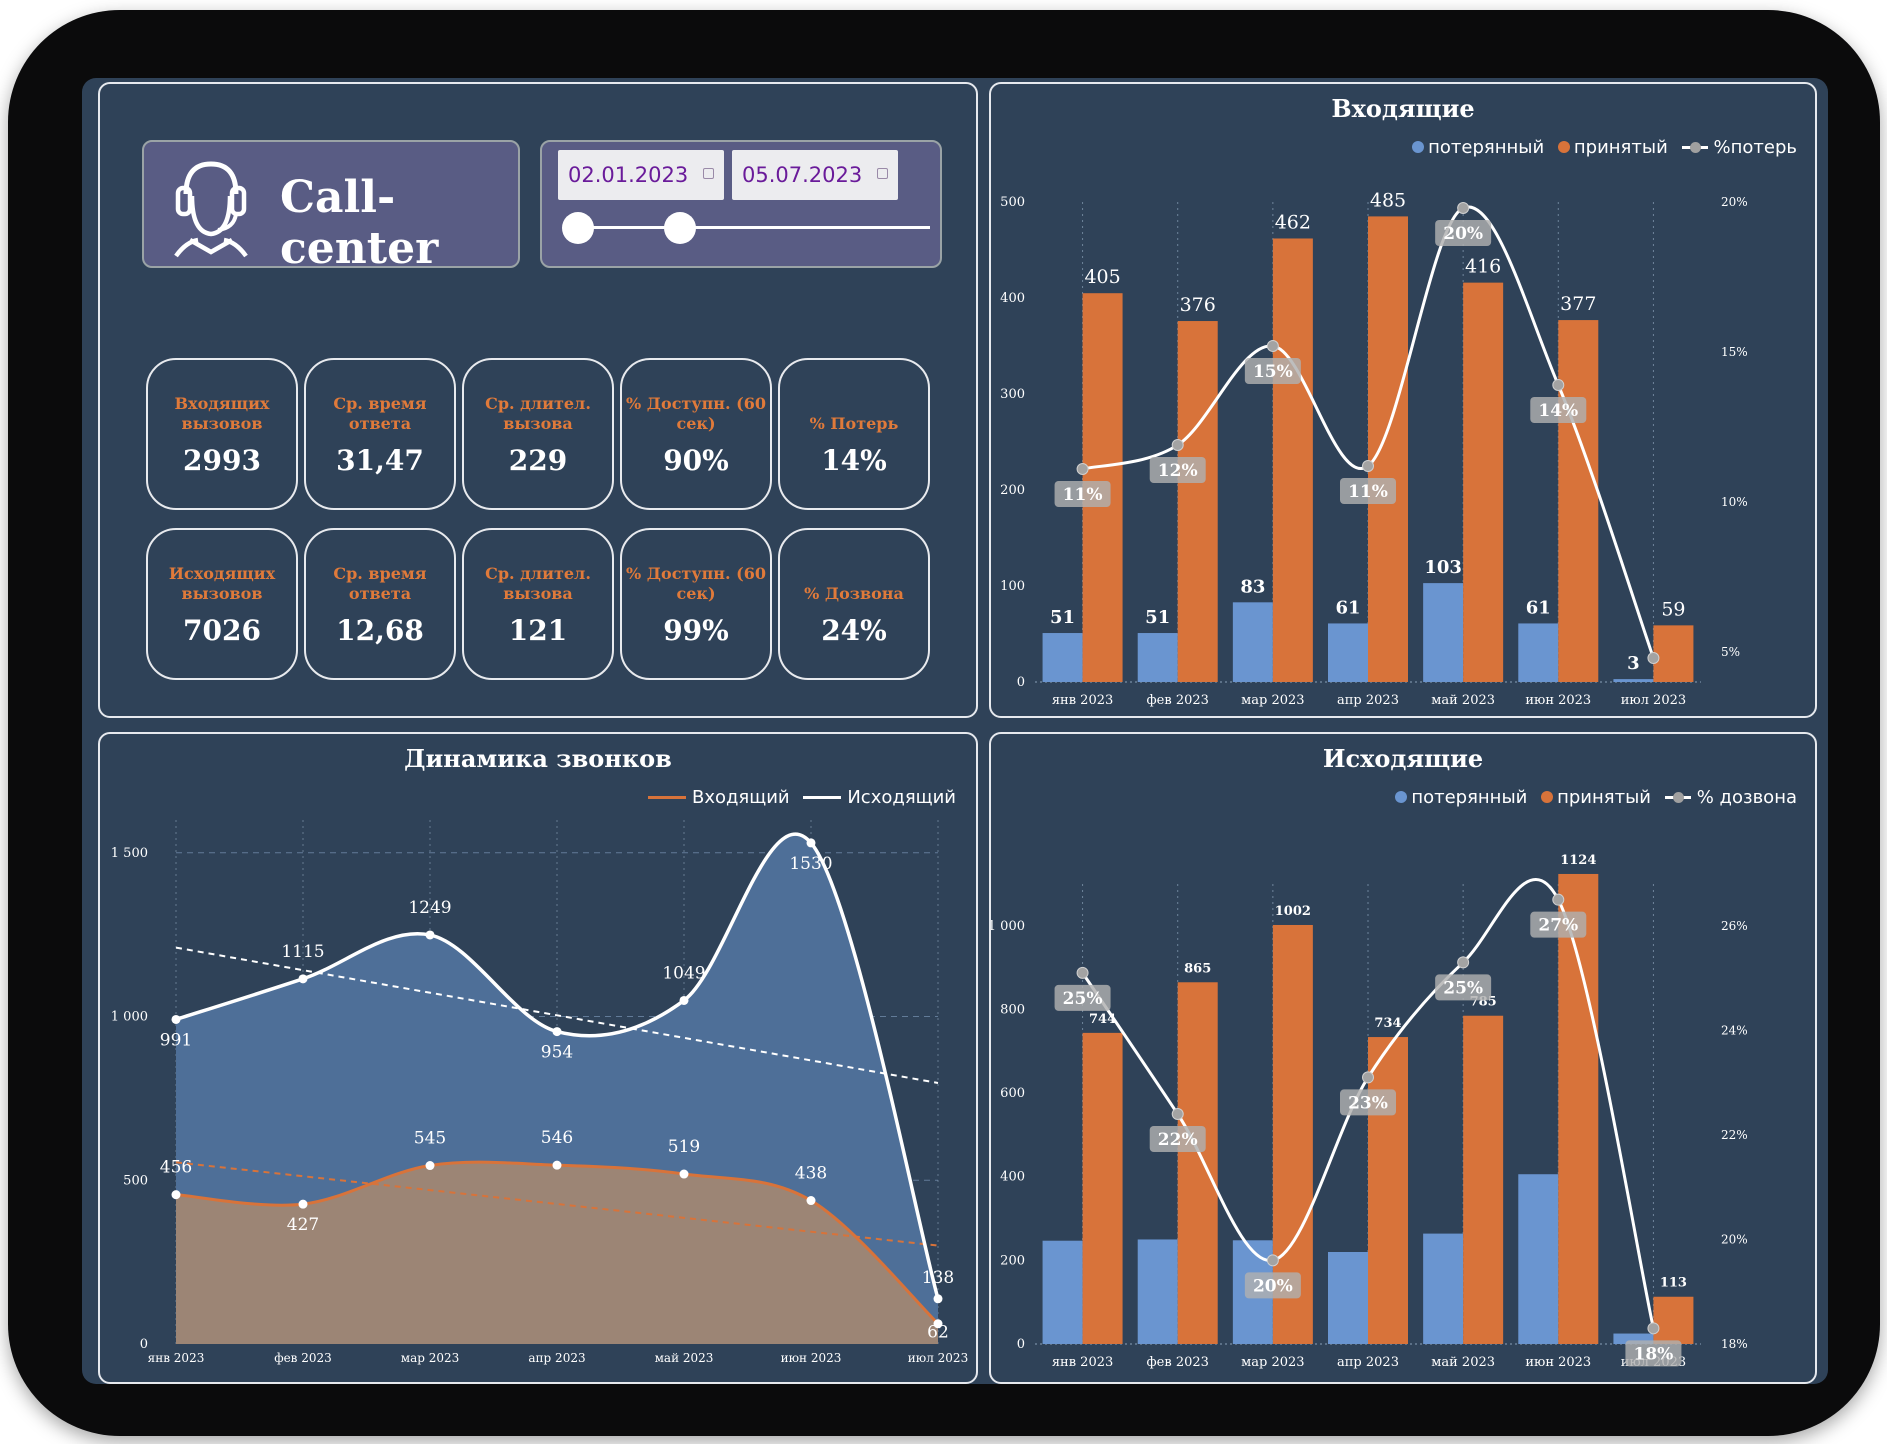 The image size is (1887, 1444). Describe the element at coordinates (1403, 108) in the screenshot. I see `chart-title: Входящие` at that location.